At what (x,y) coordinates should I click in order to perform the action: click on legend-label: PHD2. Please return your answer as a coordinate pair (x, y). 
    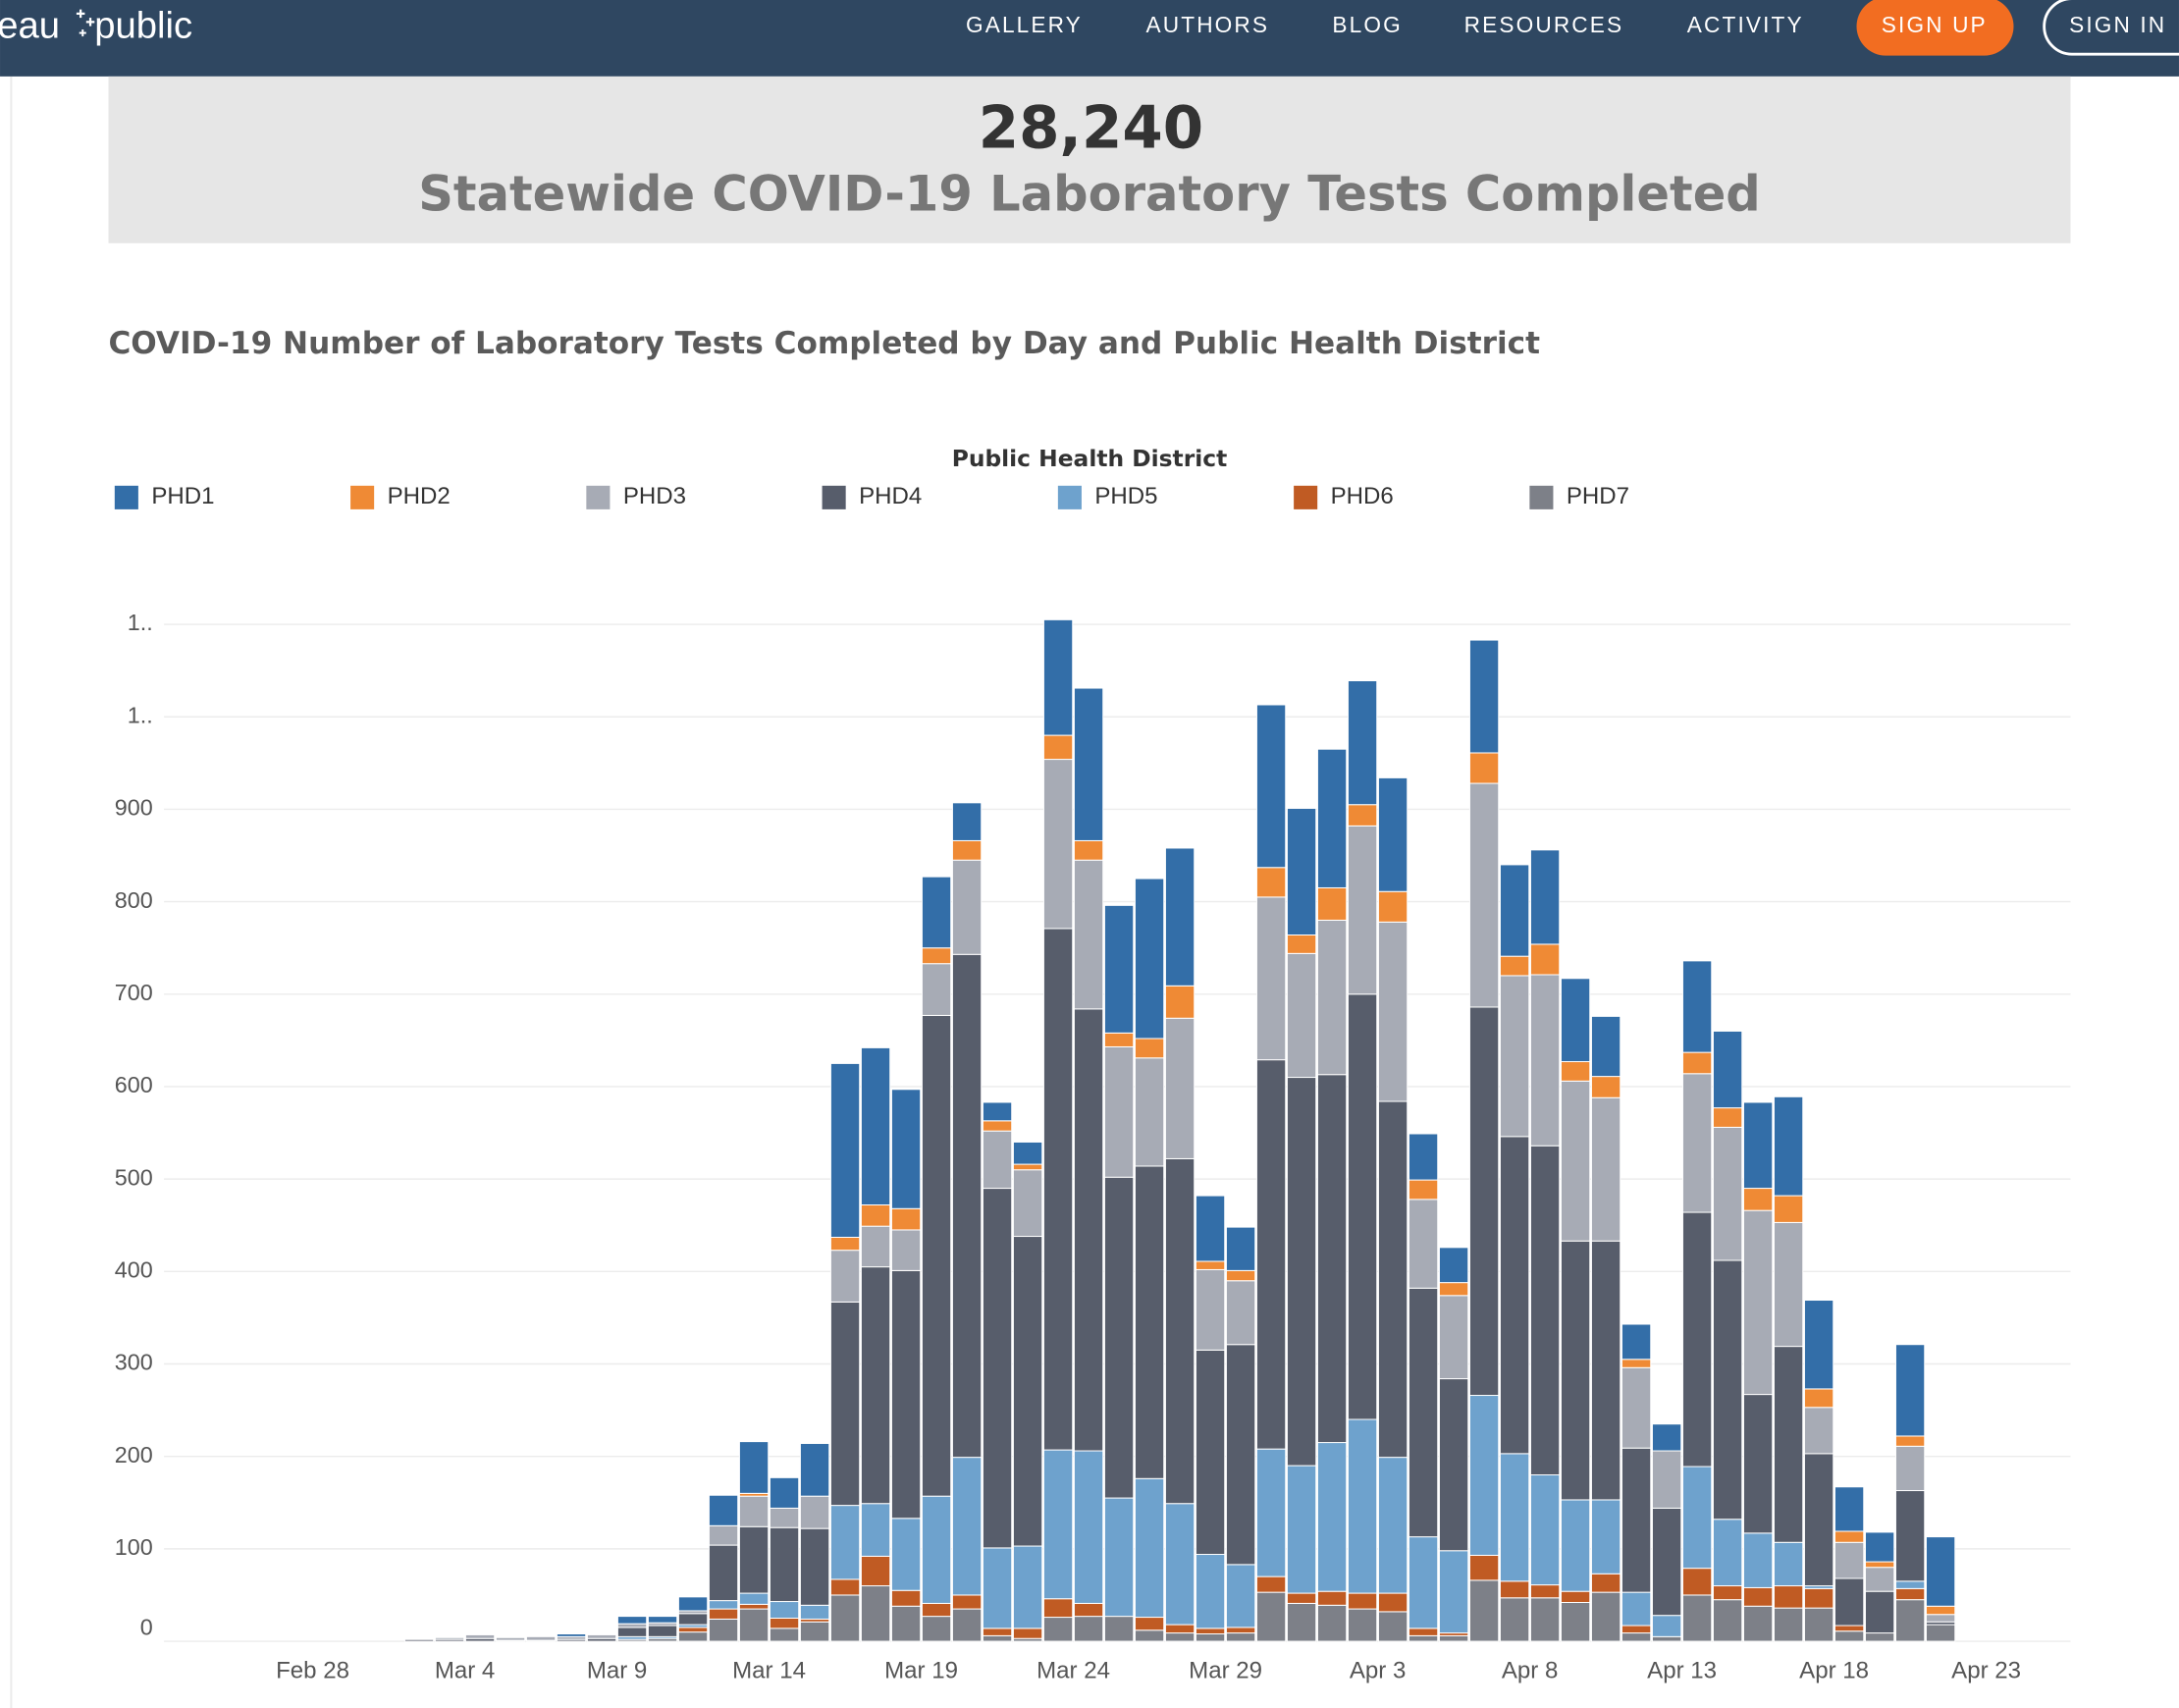
    Looking at the image, I should click on (419, 496).